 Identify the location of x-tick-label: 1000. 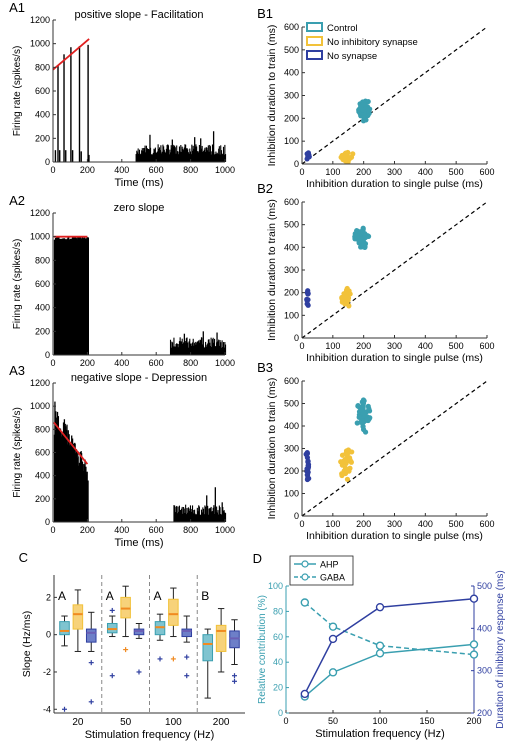
(225, 363).